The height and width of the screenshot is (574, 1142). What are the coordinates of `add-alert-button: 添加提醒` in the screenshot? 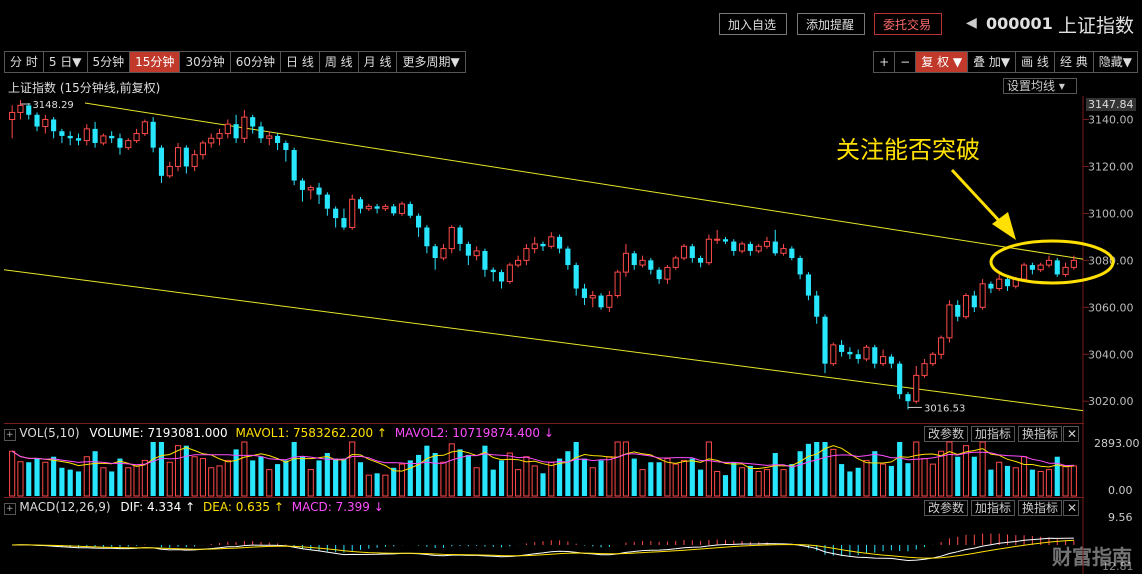 It's located at (831, 24).